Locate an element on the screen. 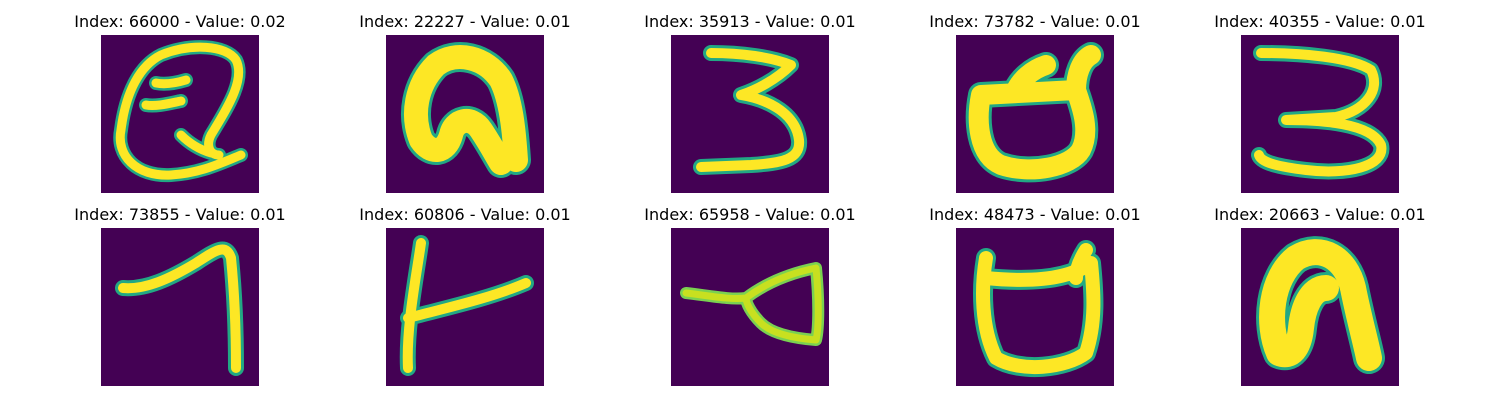 The image size is (1500, 400). panel-title: Index: 35913 - Value: 0.01 is located at coordinates (750, 21).